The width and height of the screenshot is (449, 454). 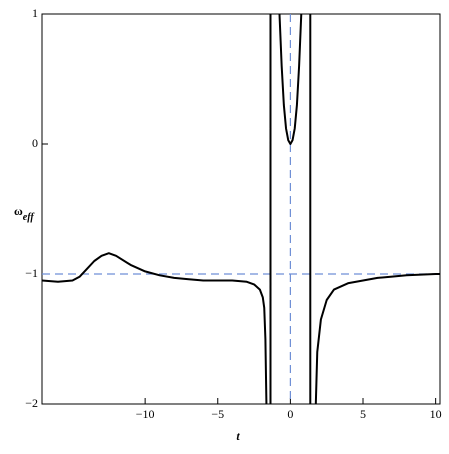 I want to click on y-tick-label: 1, so click(x=35, y=13).